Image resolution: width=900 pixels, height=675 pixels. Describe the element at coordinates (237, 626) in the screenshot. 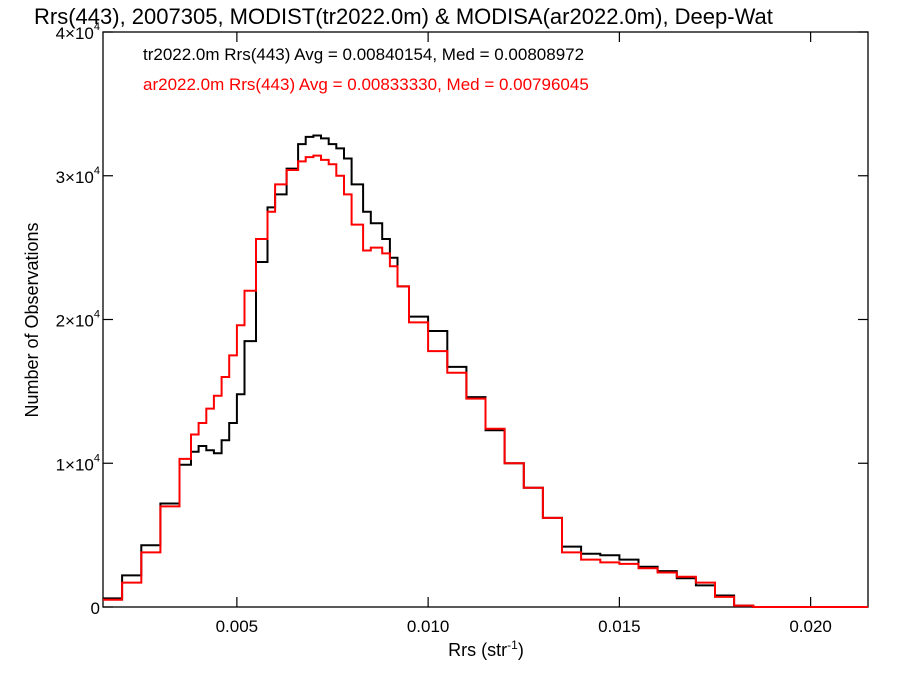

I see `x-tick-label: 0.005` at that location.